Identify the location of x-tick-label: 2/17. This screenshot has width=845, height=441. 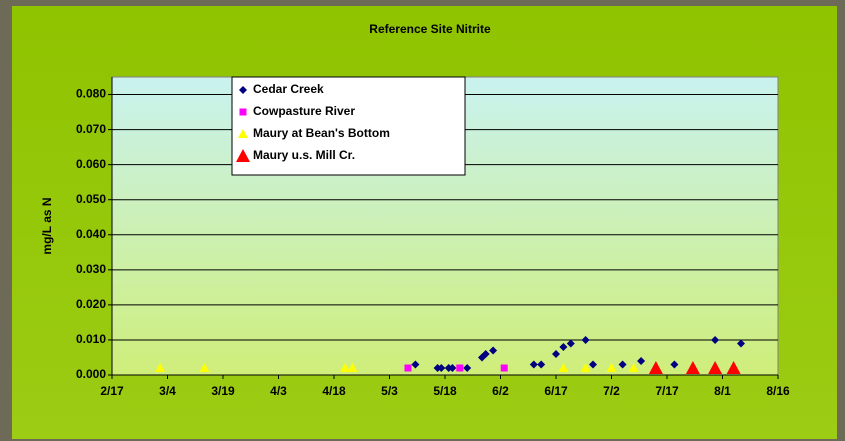
(112, 391).